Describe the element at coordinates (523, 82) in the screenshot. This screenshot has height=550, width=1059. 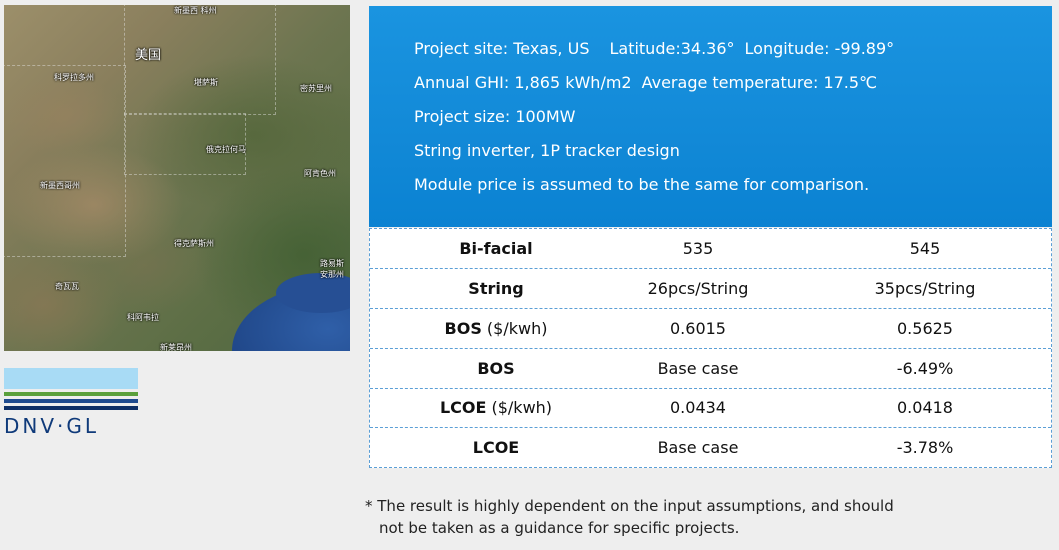
I see `annual-ghi: Annual GHI: 1,865 kWh/m2` at that location.